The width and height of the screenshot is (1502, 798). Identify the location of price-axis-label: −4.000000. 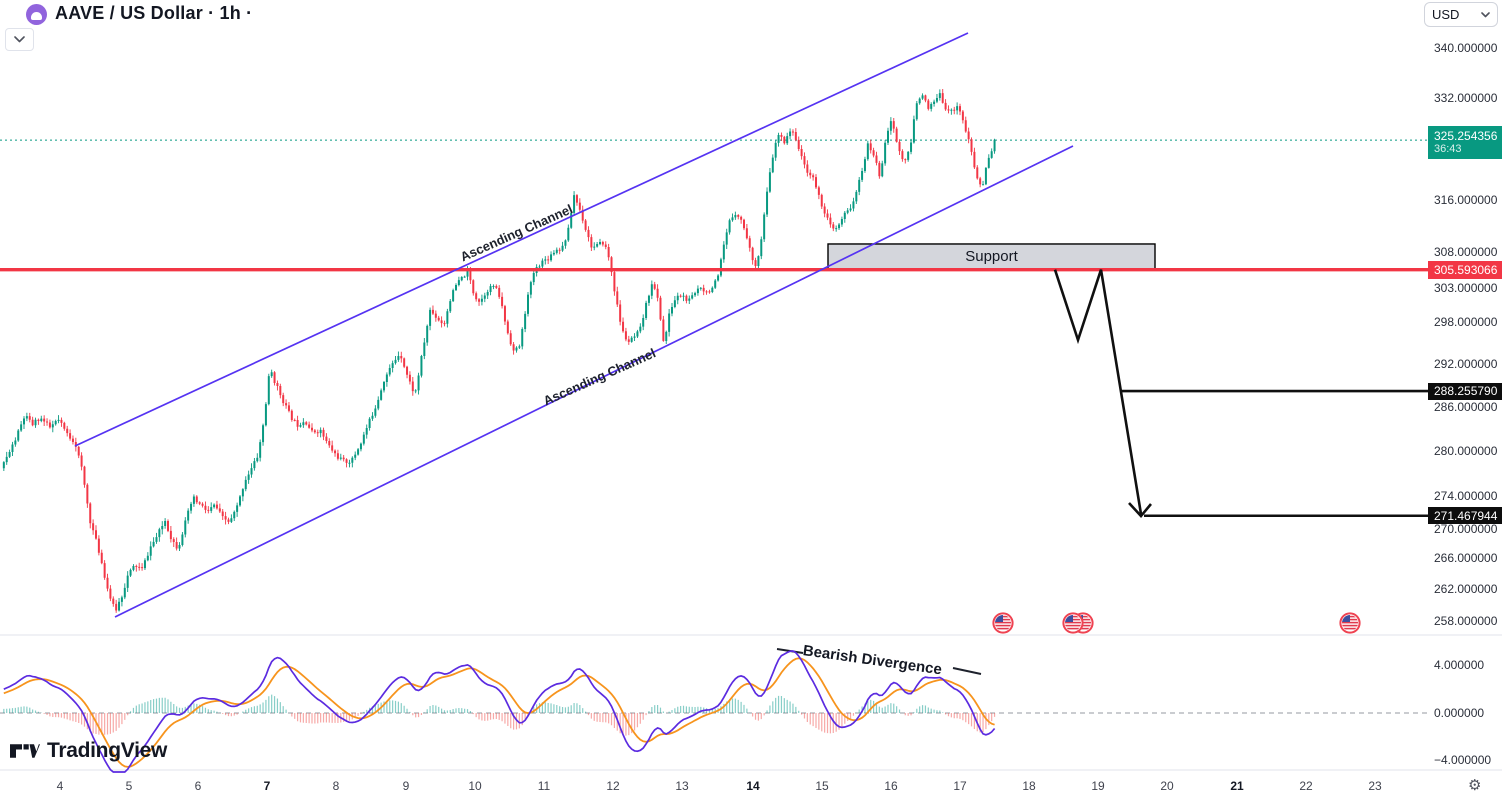
(1463, 760).